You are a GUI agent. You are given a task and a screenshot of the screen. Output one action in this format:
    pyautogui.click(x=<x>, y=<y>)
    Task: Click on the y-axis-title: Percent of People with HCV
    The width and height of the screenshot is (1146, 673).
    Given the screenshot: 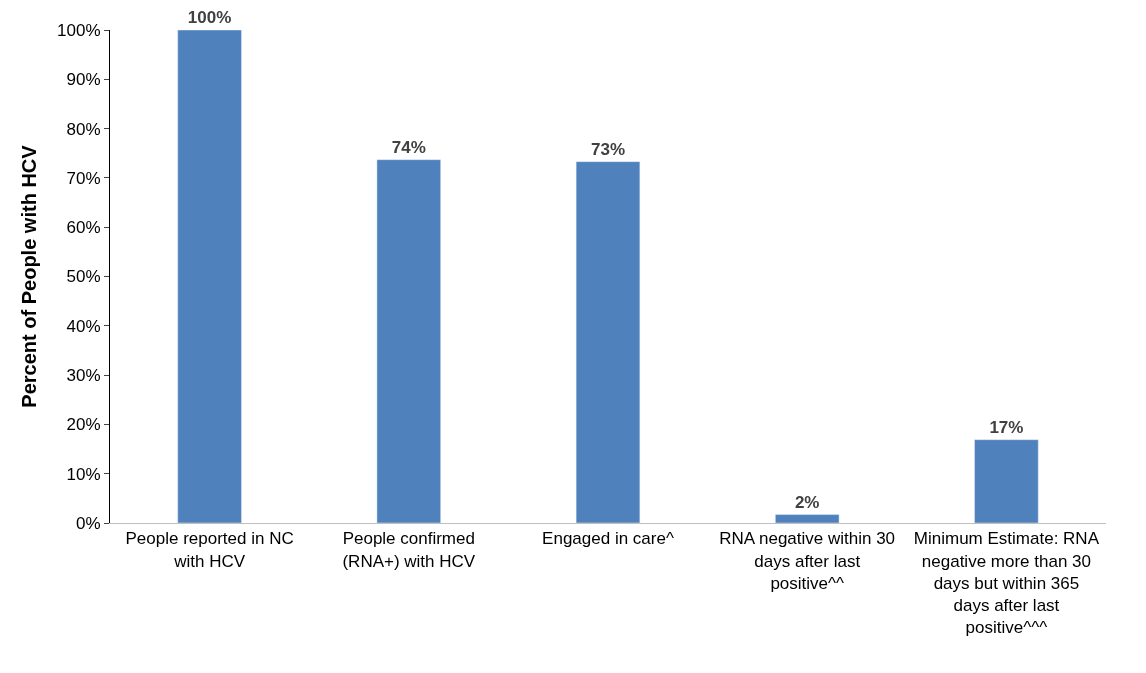 What is the action you would take?
    pyautogui.click(x=28, y=276)
    